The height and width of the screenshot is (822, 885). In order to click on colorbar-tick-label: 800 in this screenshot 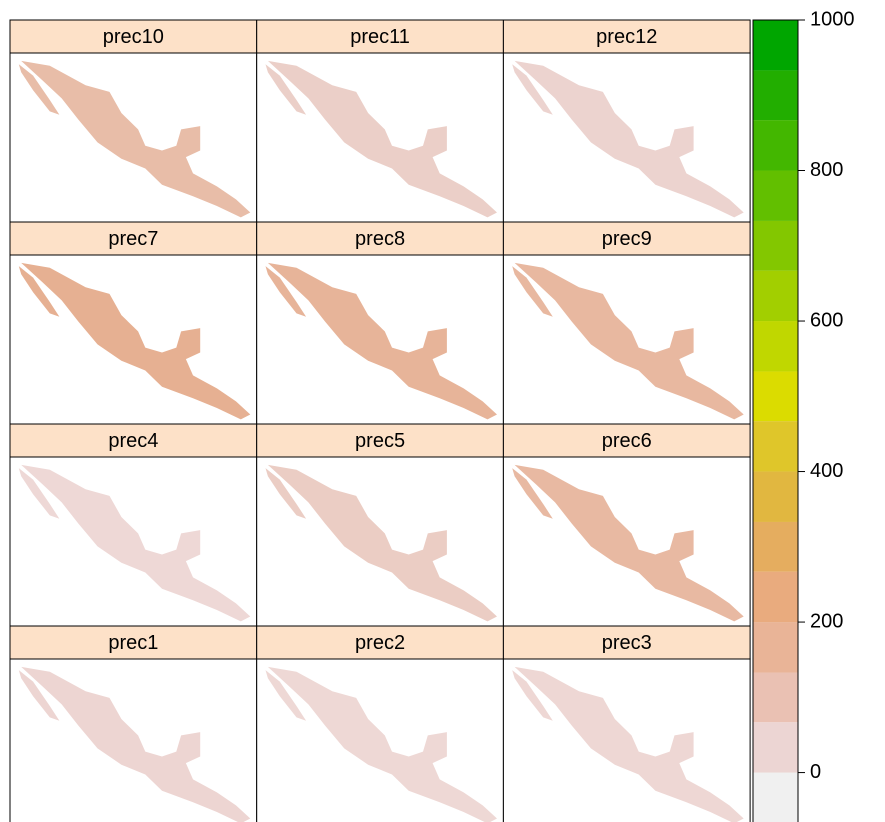, I will do `click(826, 170)`.